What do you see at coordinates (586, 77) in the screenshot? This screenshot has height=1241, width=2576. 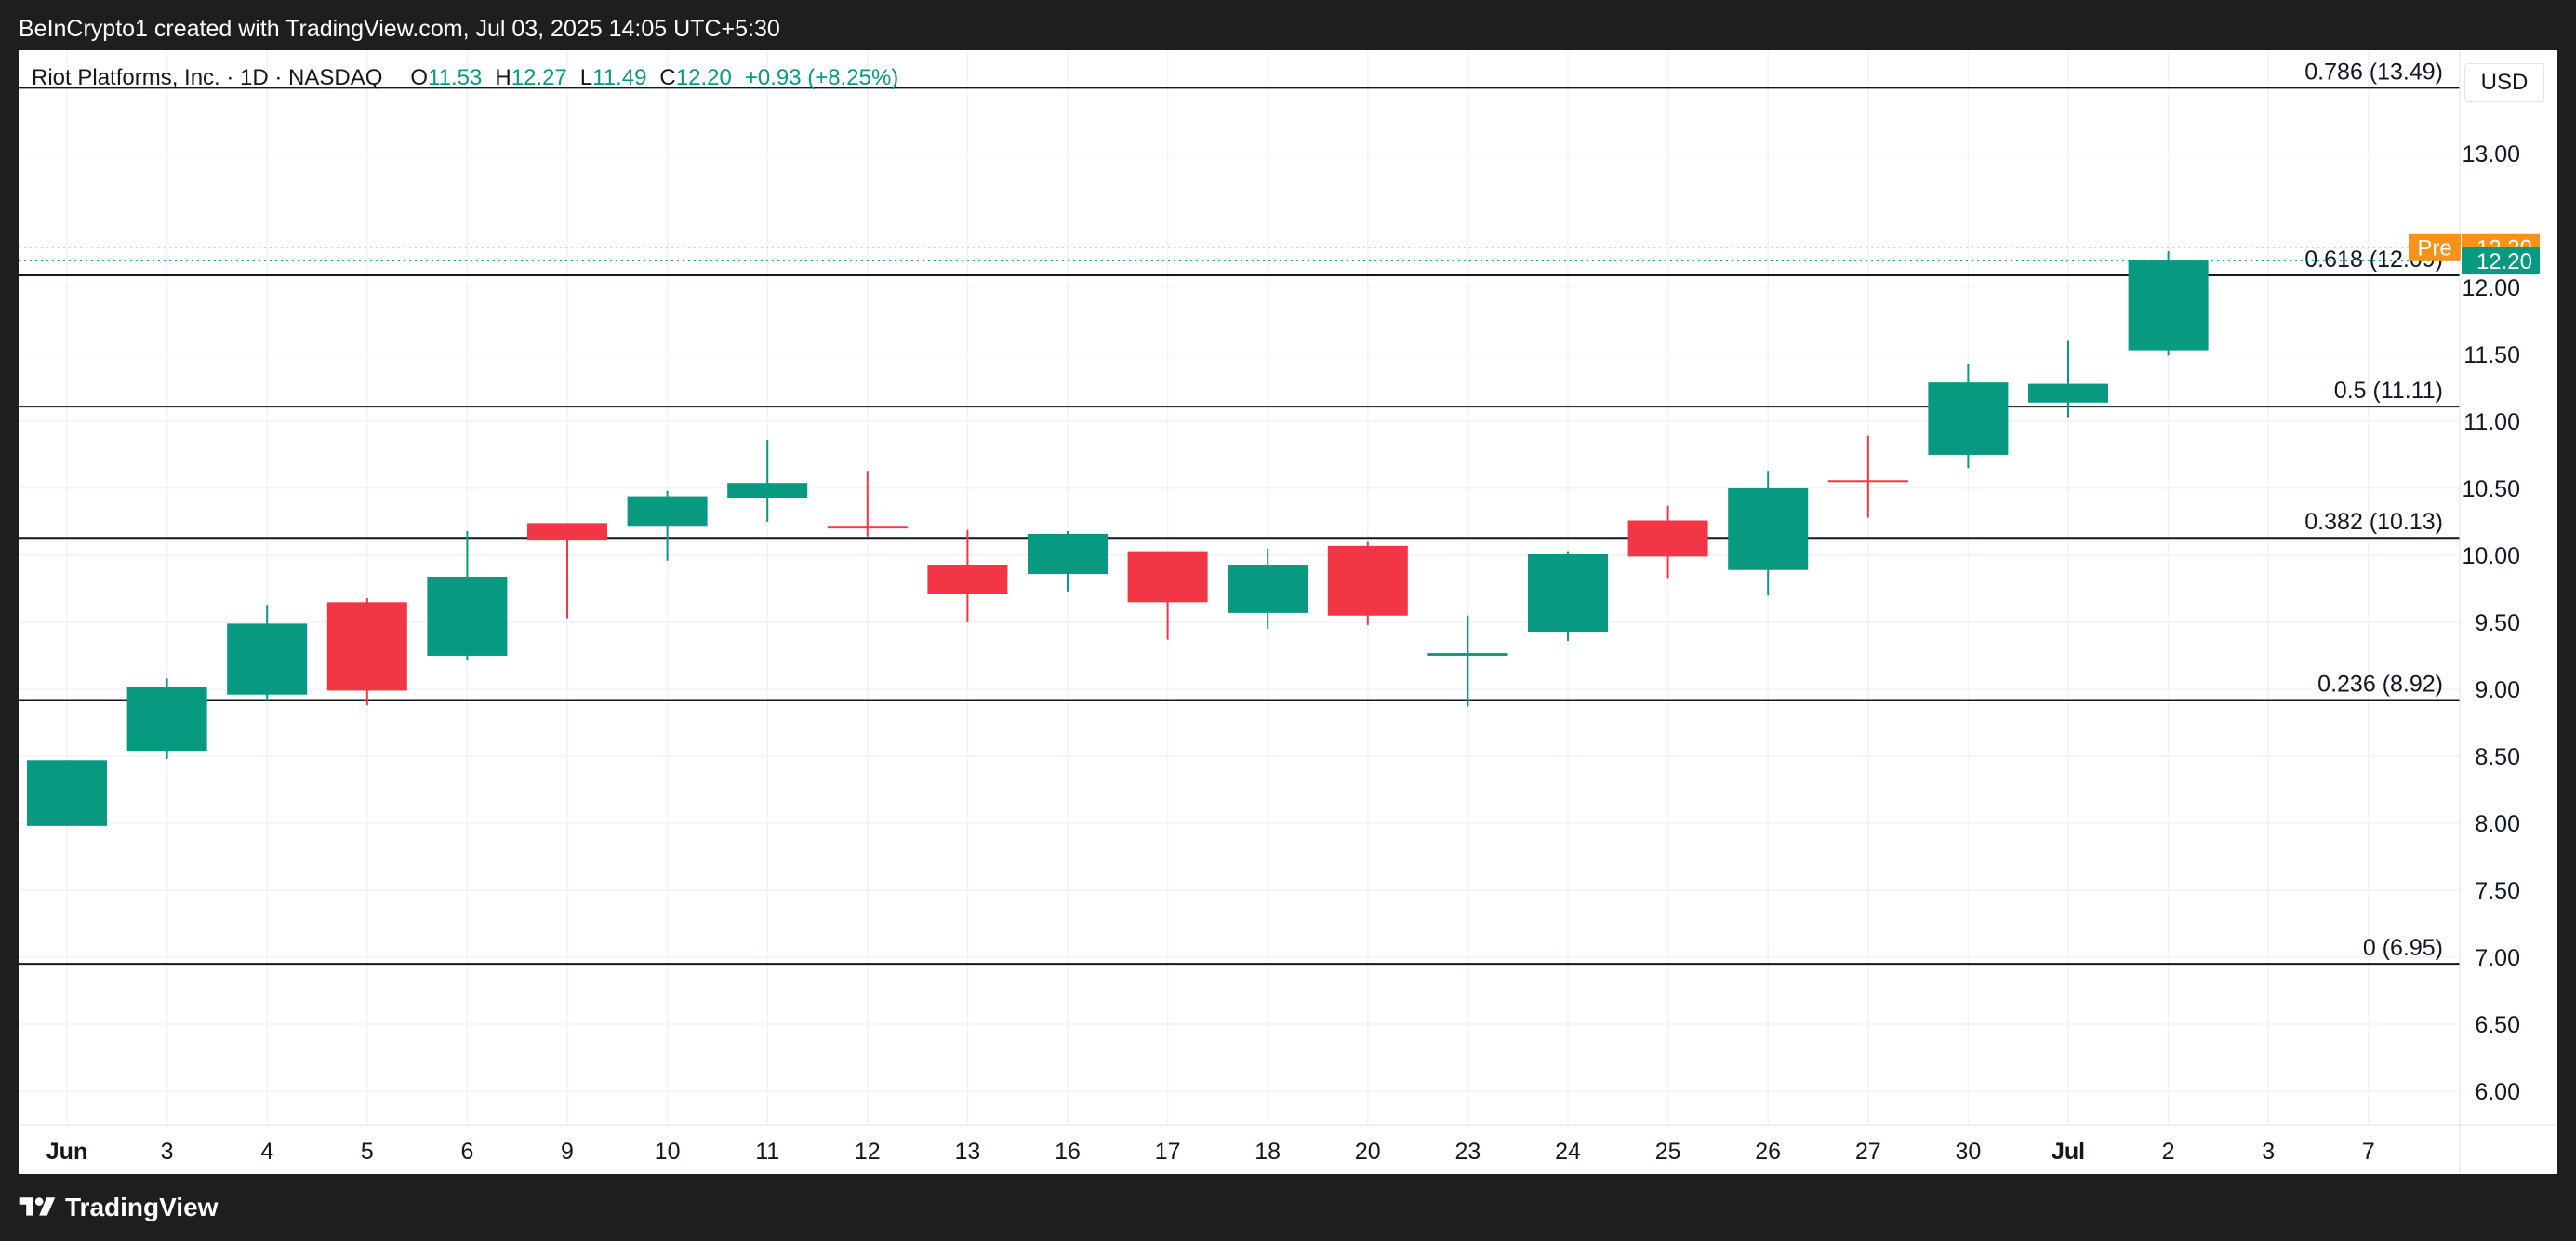 I see `low-key: L` at bounding box center [586, 77].